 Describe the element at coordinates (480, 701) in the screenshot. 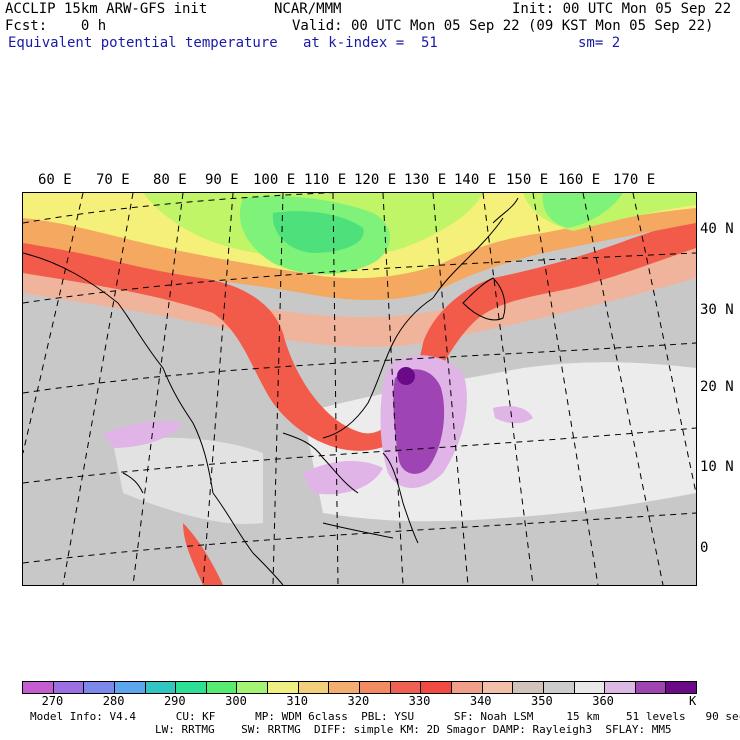

I see `colorbar-tick-label: 340` at that location.